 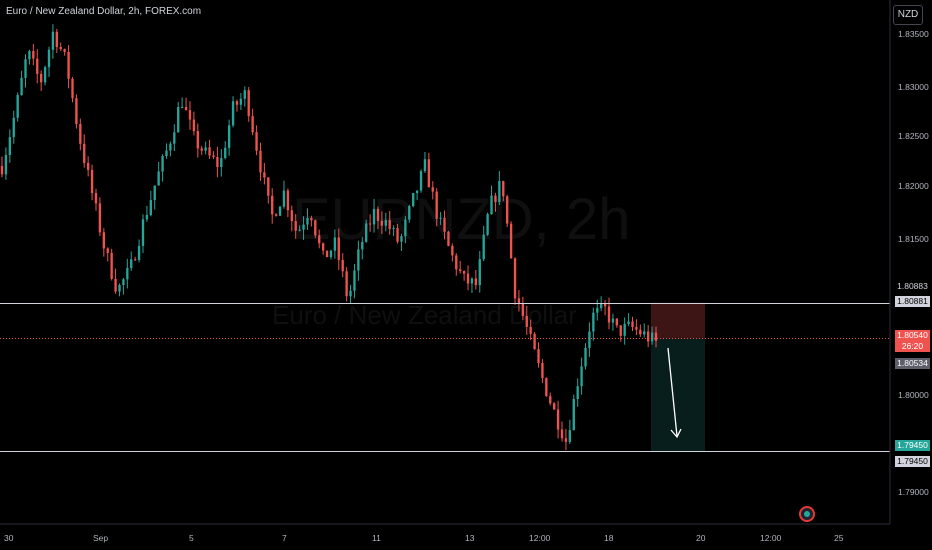 What do you see at coordinates (678, 320) in the screenshot?
I see `stop-loss-zone` at bounding box center [678, 320].